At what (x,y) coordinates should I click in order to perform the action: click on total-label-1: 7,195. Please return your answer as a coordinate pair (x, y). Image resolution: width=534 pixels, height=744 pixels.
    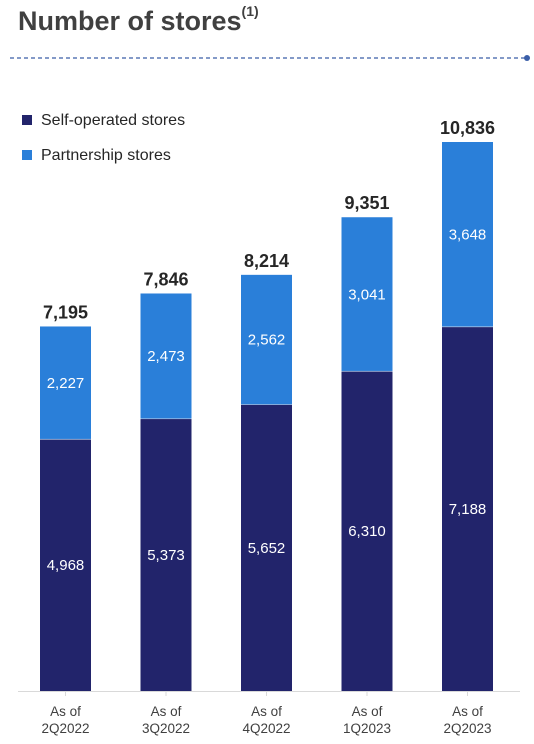
    Looking at the image, I should click on (65, 312).